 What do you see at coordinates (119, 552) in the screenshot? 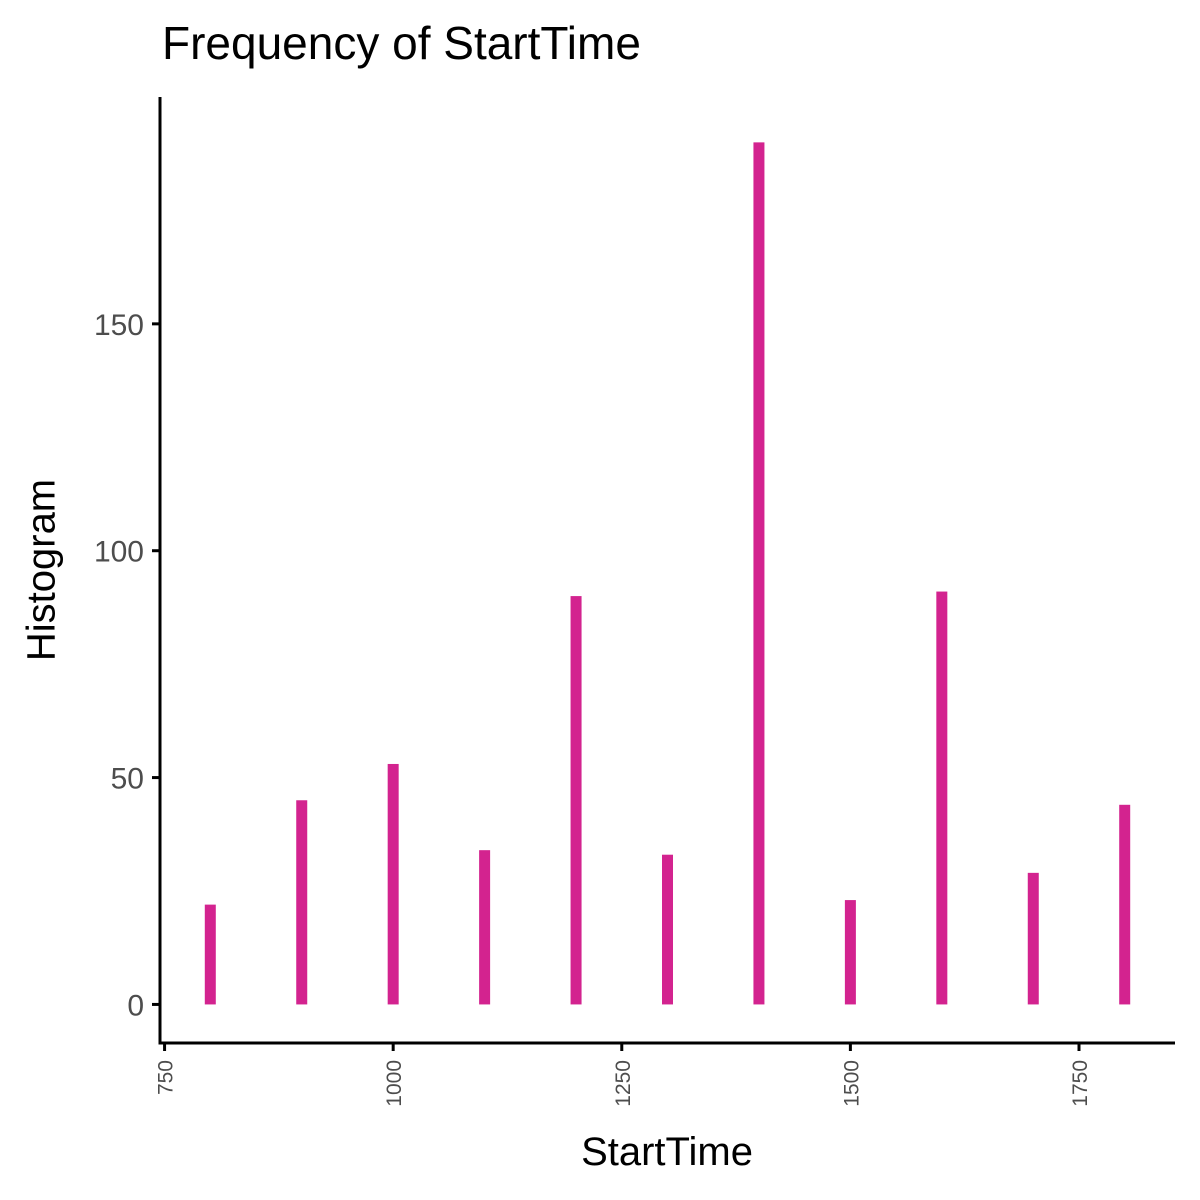
I see `y-tick-label-100: 100` at bounding box center [119, 552].